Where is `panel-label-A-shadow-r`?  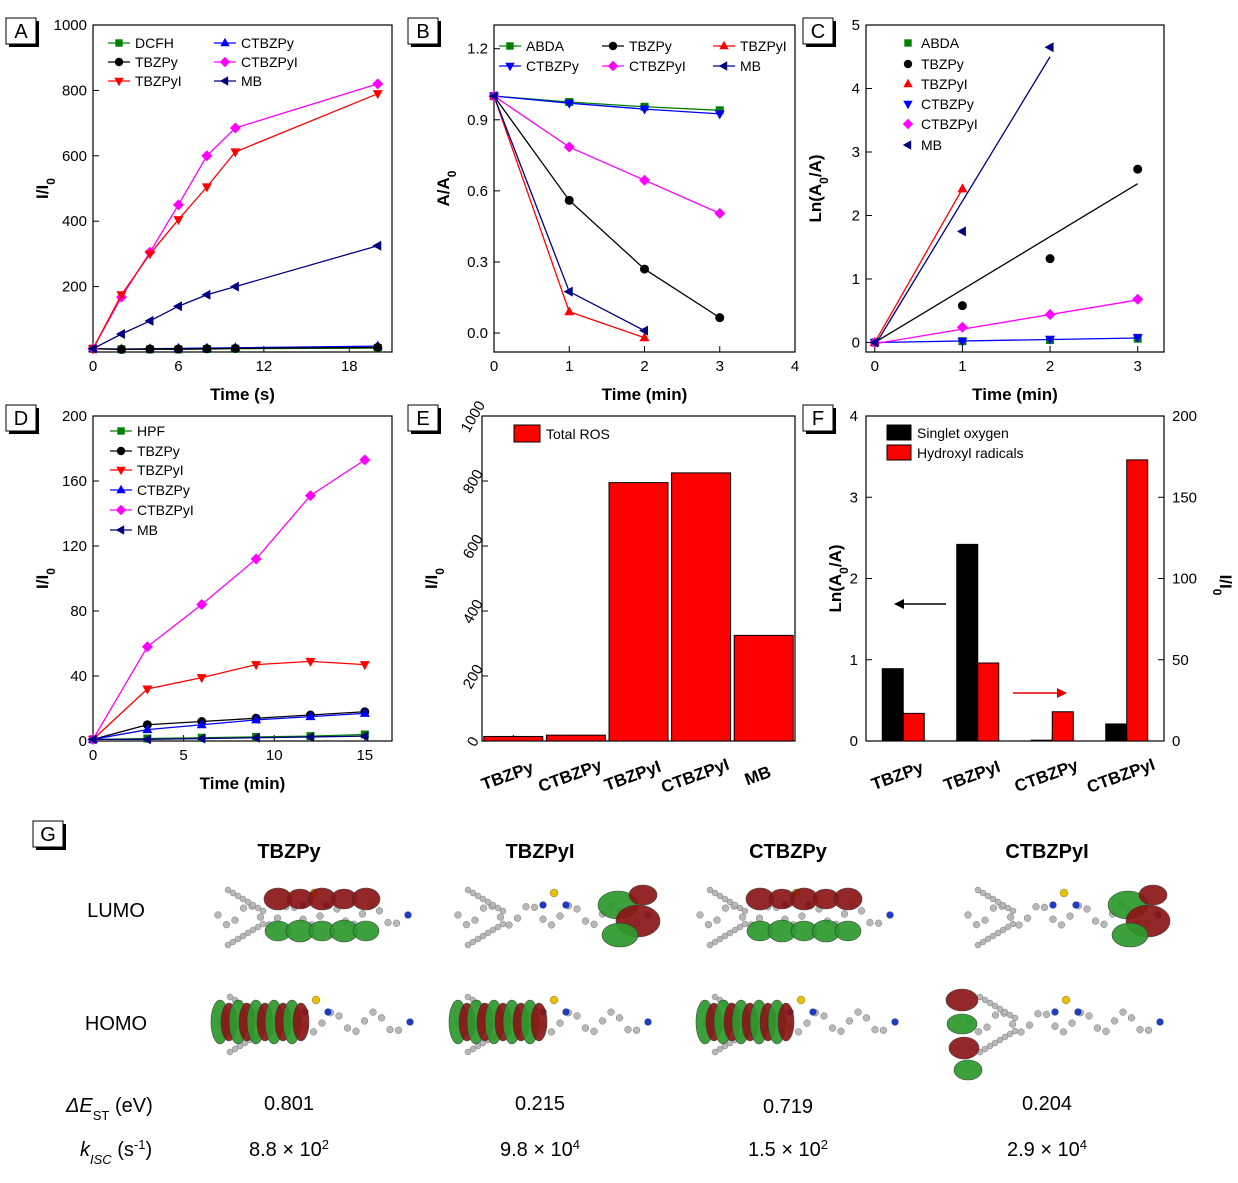 panel-label-A-shadow-r is located at coordinates (37, 34).